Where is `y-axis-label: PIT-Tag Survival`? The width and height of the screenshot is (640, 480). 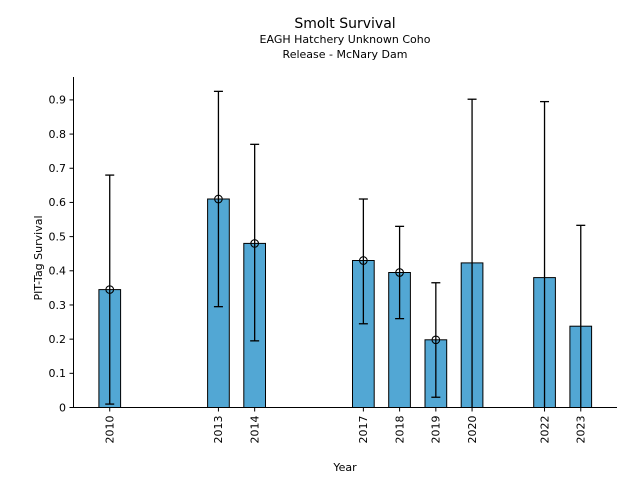 y-axis-label: PIT-Tag Survival is located at coordinates (38, 257).